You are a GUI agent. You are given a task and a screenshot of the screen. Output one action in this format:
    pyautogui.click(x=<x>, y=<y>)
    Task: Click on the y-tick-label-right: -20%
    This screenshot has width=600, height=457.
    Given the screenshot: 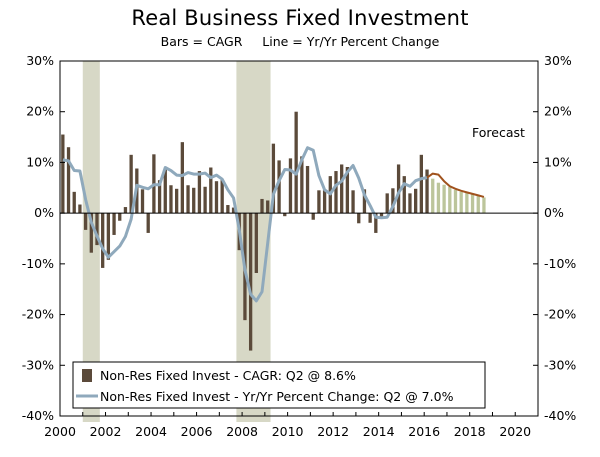 What is the action you would take?
    pyautogui.click(x=560, y=314)
    